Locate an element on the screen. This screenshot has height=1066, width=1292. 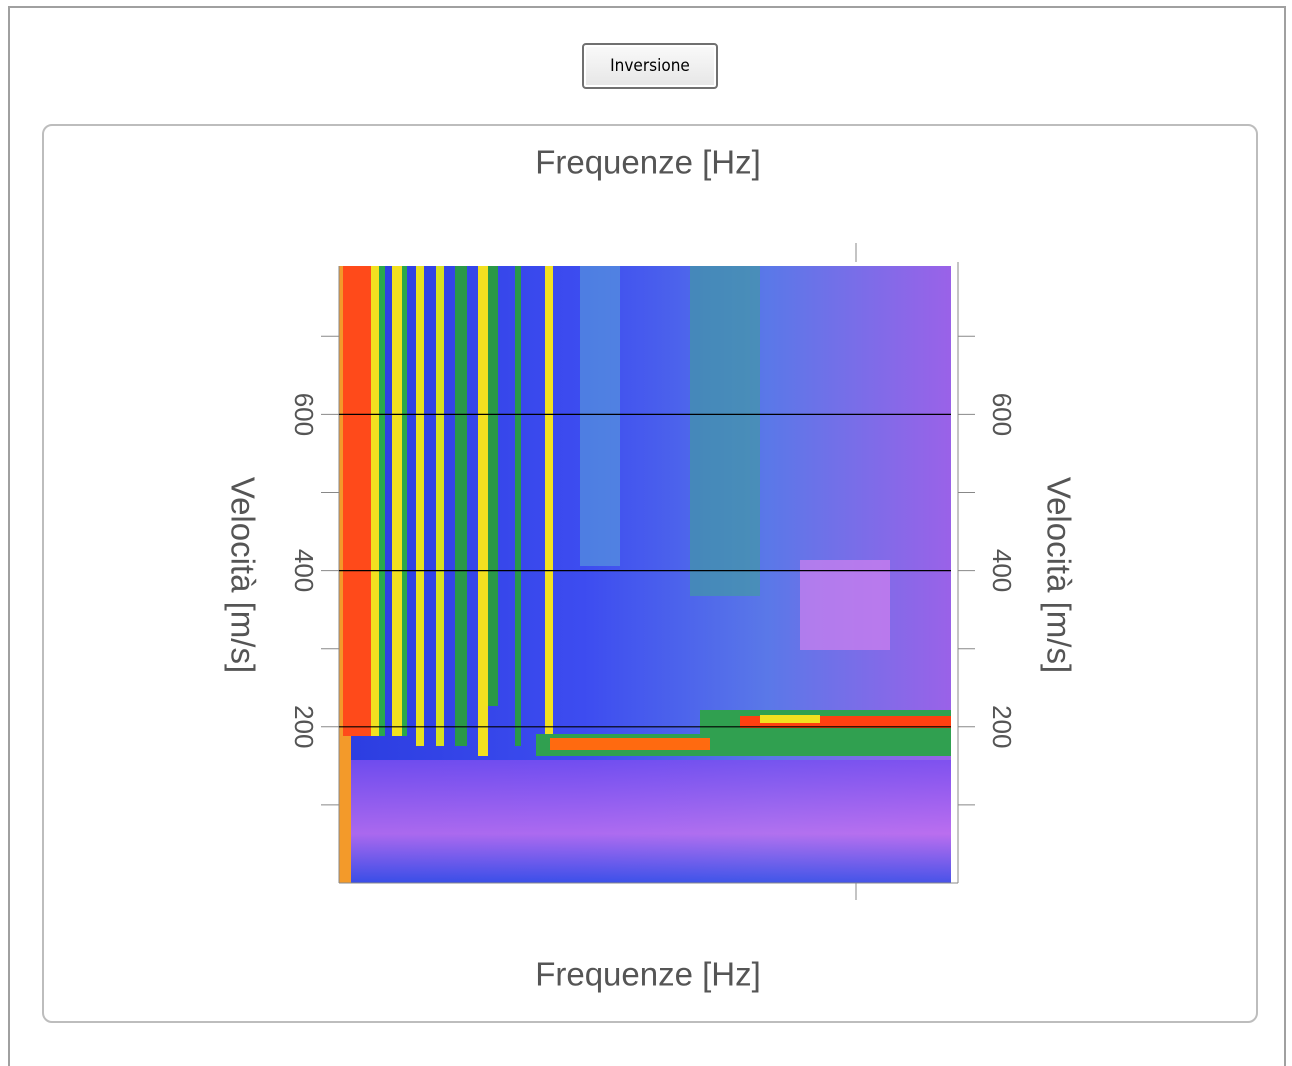
inversione-button: Inversione is located at coordinates (650, 66).